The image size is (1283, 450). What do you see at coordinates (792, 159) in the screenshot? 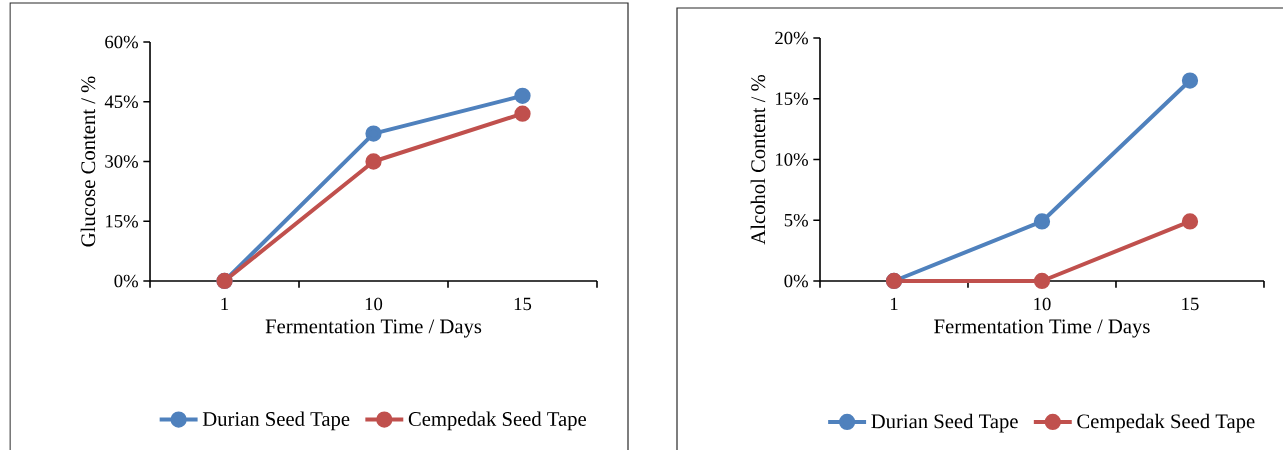
I see `y-tick-label: 10%` at bounding box center [792, 159].